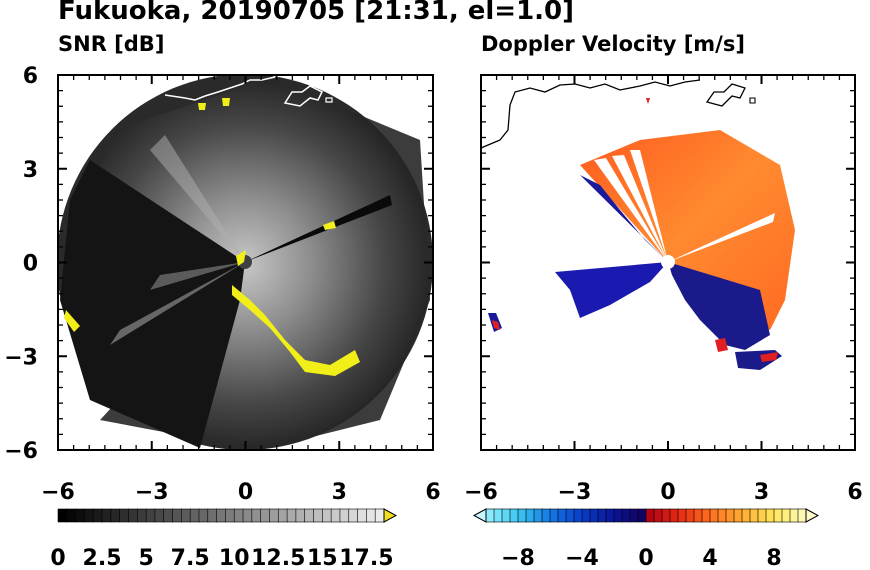 Image resolution: width=870 pixels, height=570 pixels. Describe the element at coordinates (296, 330) in the screenshot. I see `strong-echo-band` at that location.